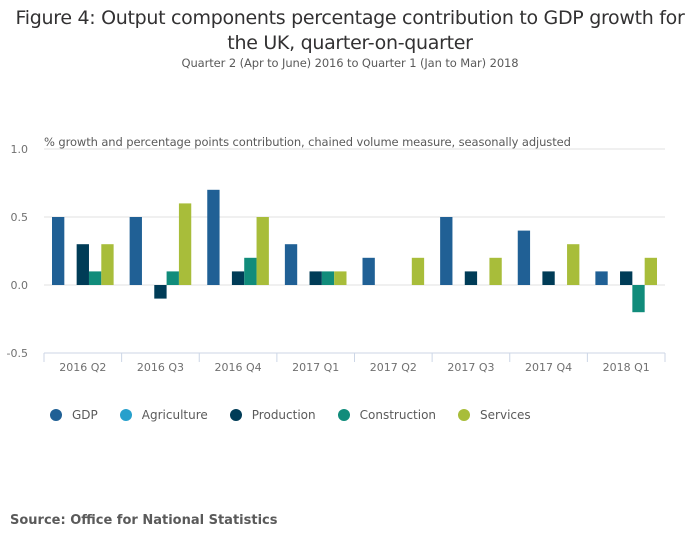 The image size is (700, 549). I want to click on x-tick-label: 2017 Q4, so click(548, 367).